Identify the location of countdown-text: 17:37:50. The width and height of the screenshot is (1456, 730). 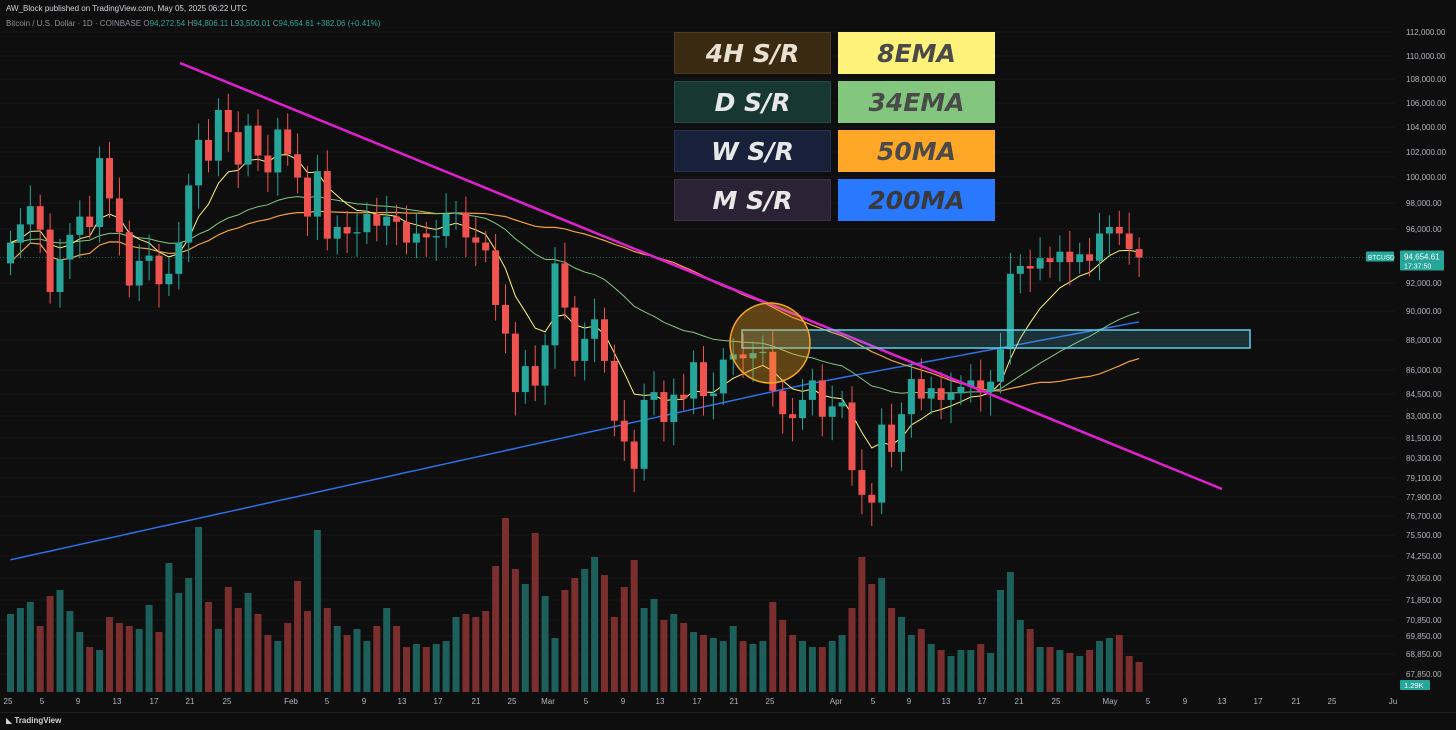
(1417, 266).